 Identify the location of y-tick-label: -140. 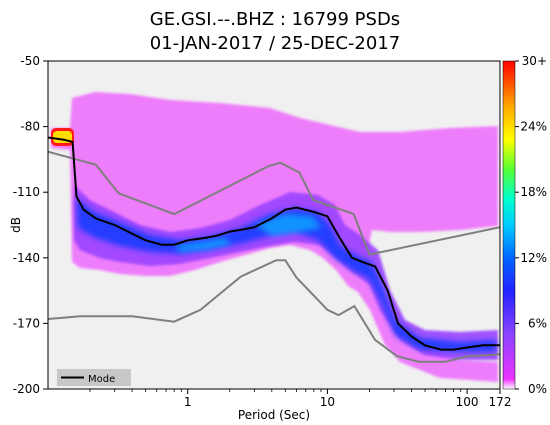
(26, 258).